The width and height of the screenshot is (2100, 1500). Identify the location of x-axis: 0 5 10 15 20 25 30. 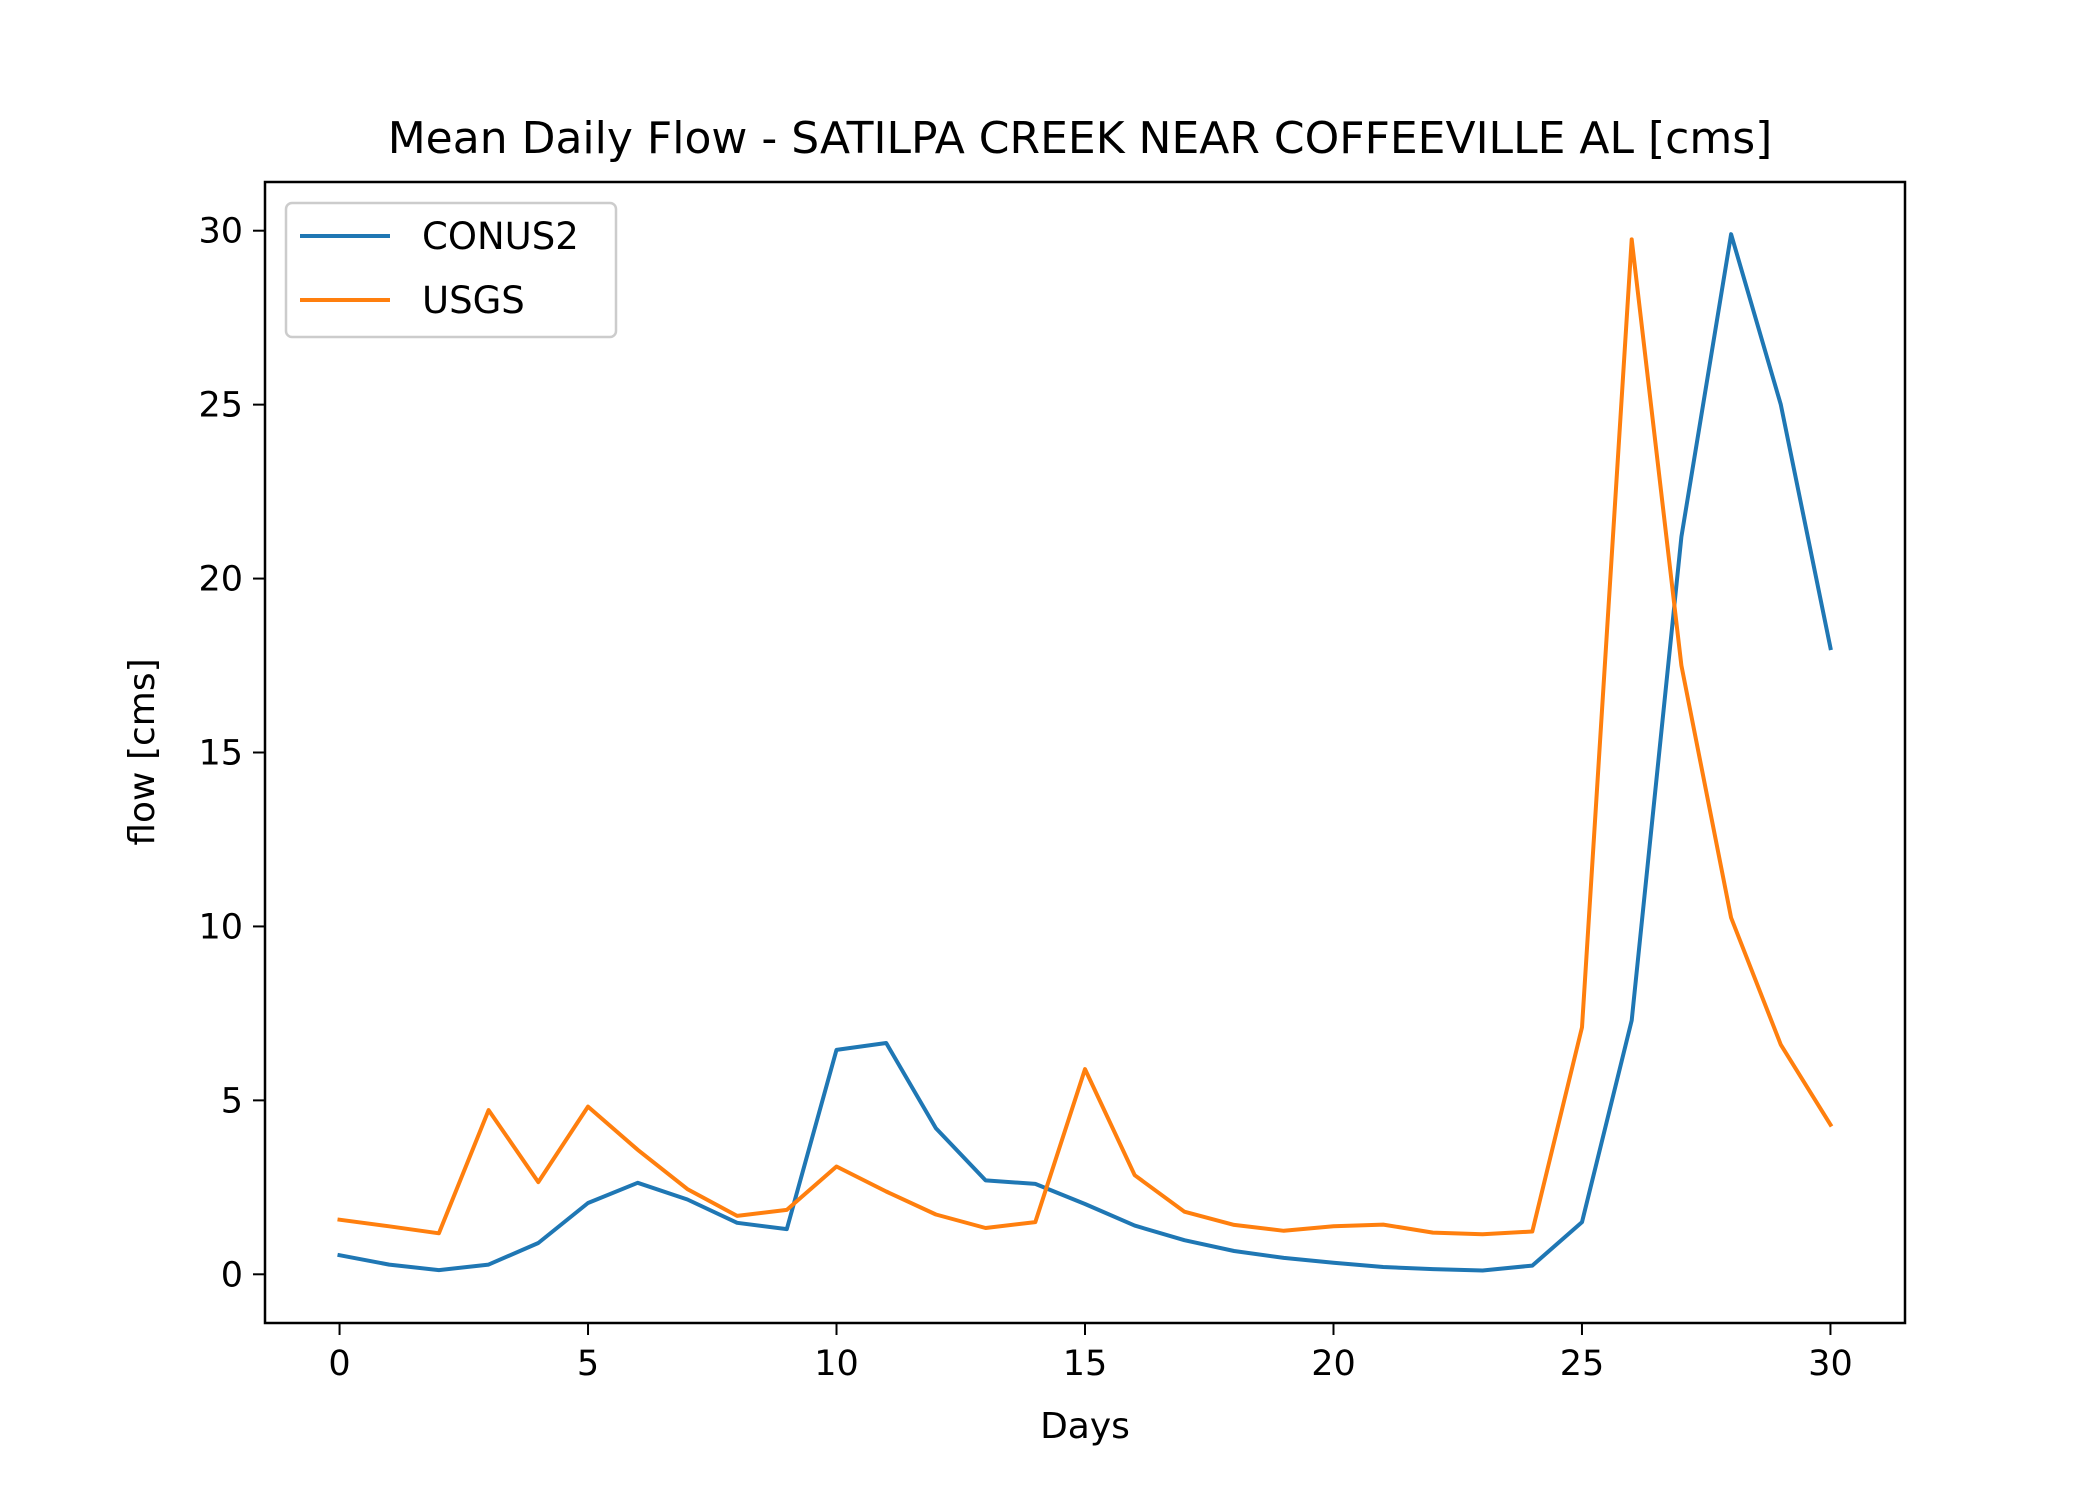
(1090, 1353).